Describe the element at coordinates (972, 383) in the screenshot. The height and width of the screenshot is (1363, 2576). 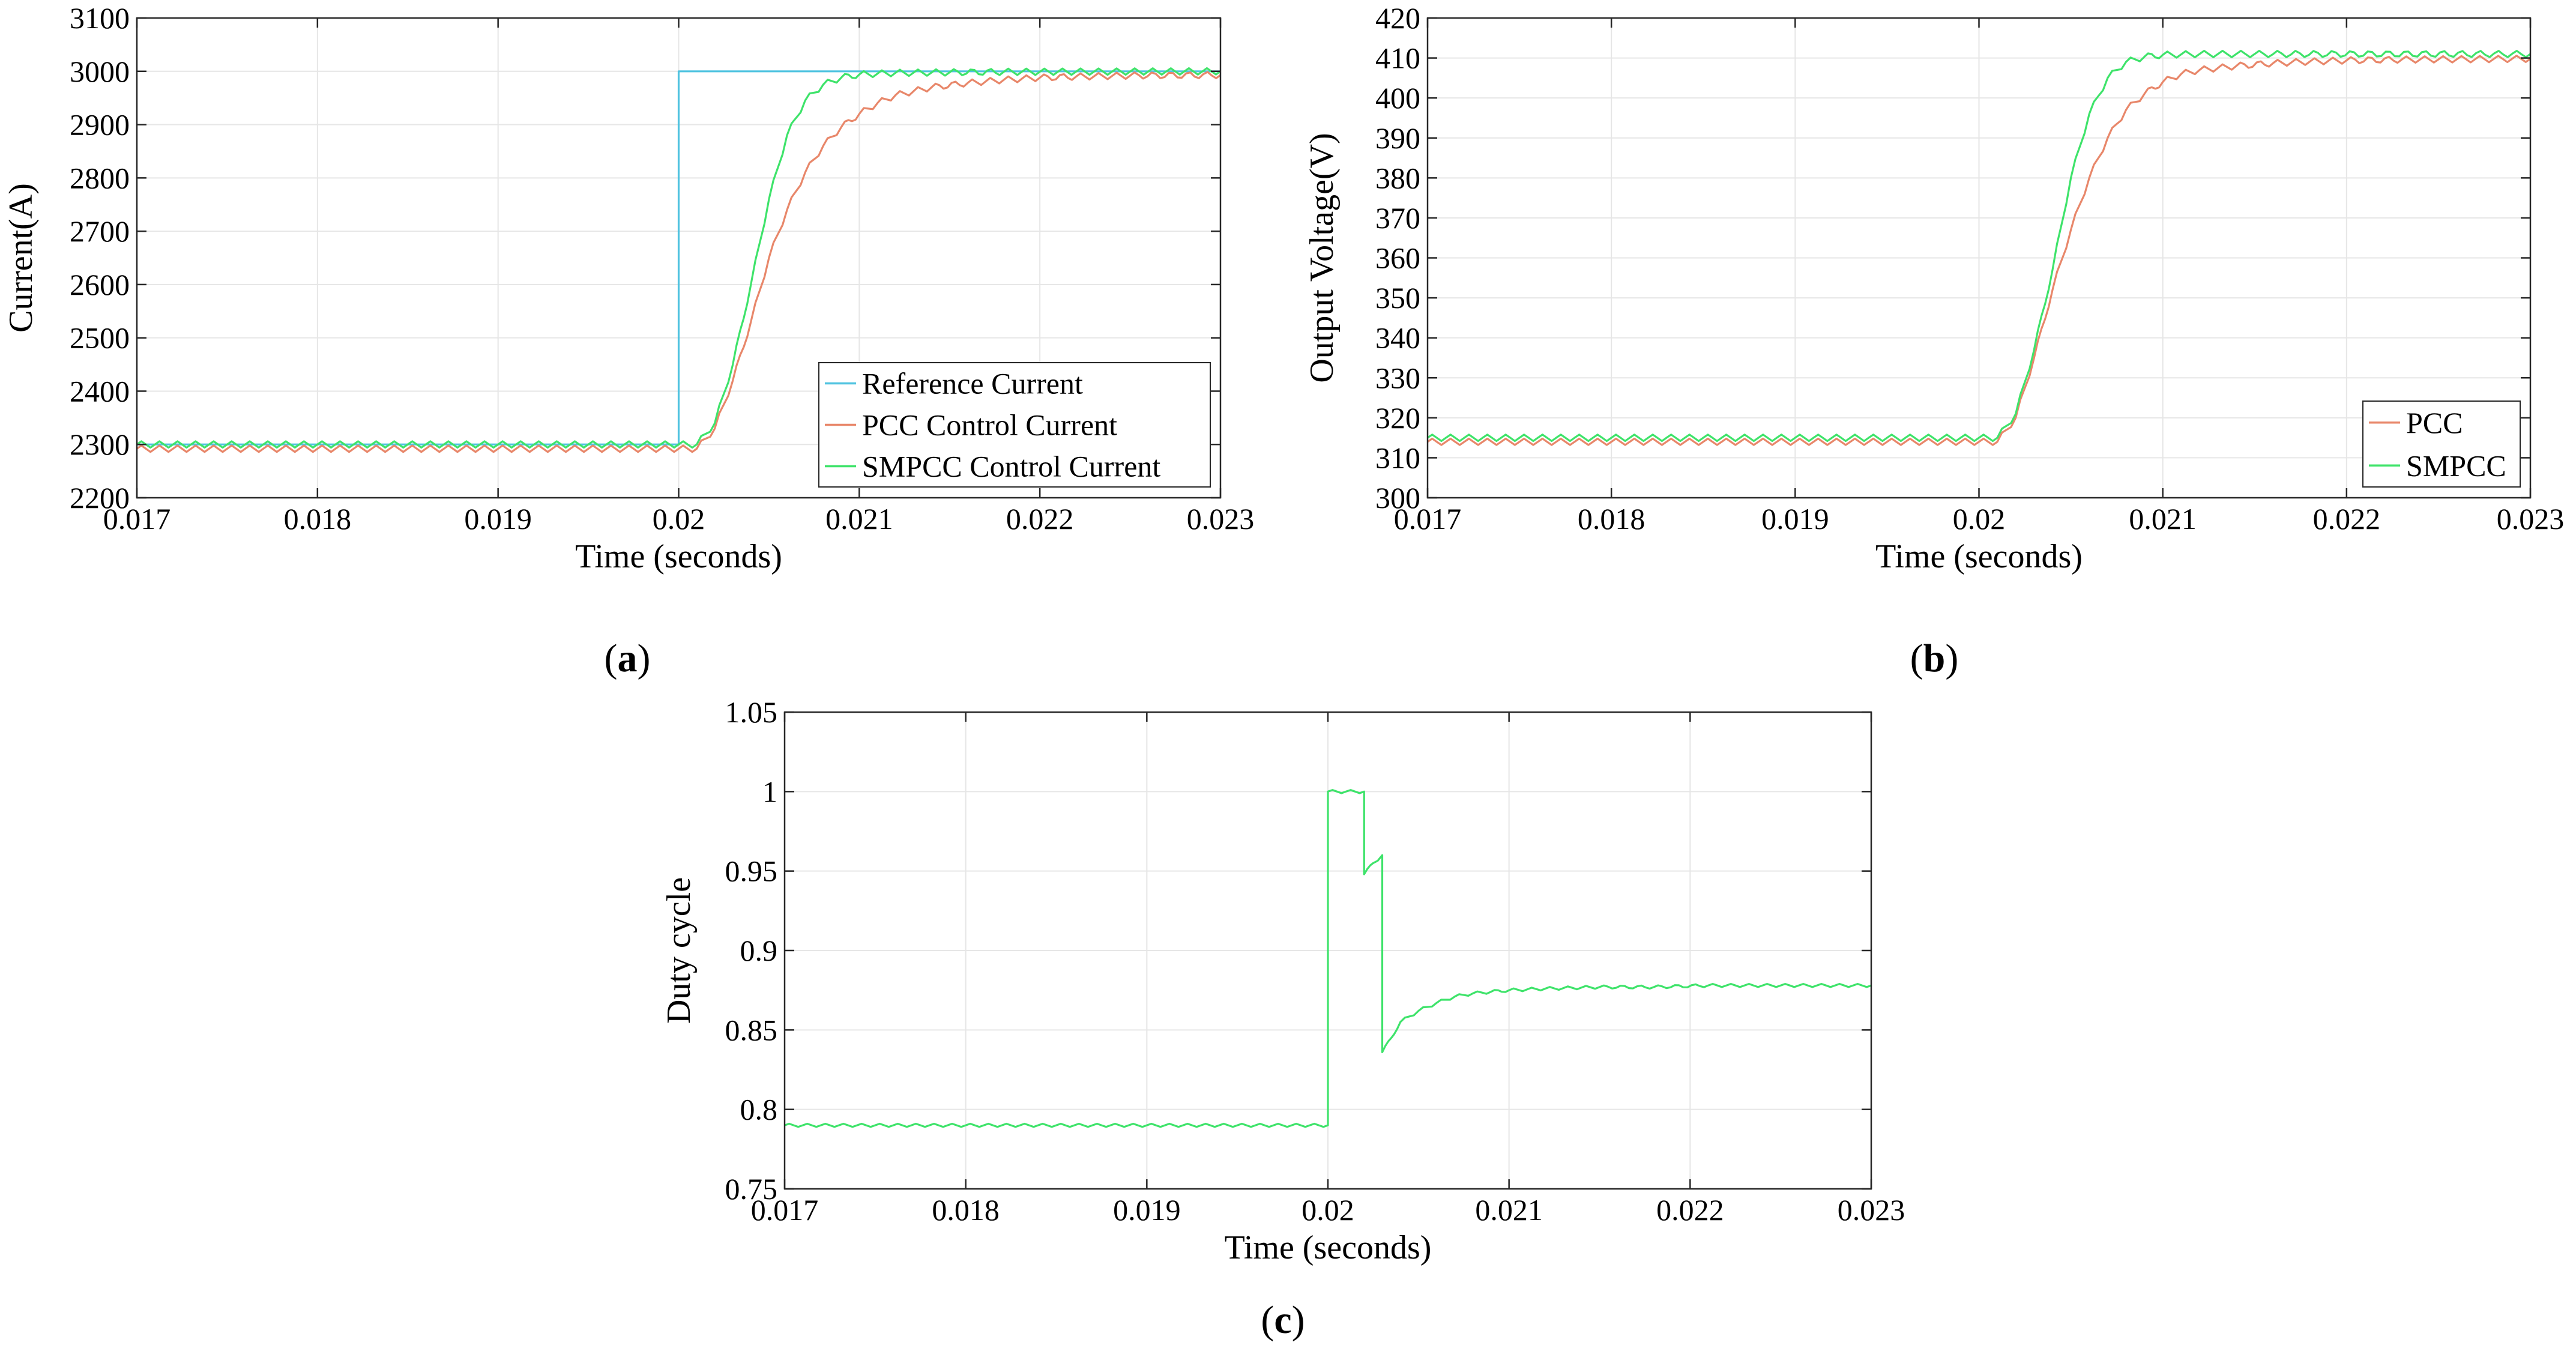
I see `legend-entry-label: Reference Current` at that location.